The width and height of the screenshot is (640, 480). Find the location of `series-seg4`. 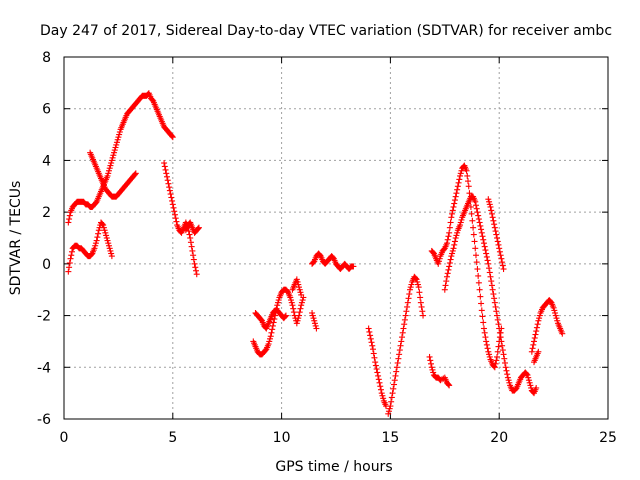

series-seg4 is located at coordinates (180, 219).